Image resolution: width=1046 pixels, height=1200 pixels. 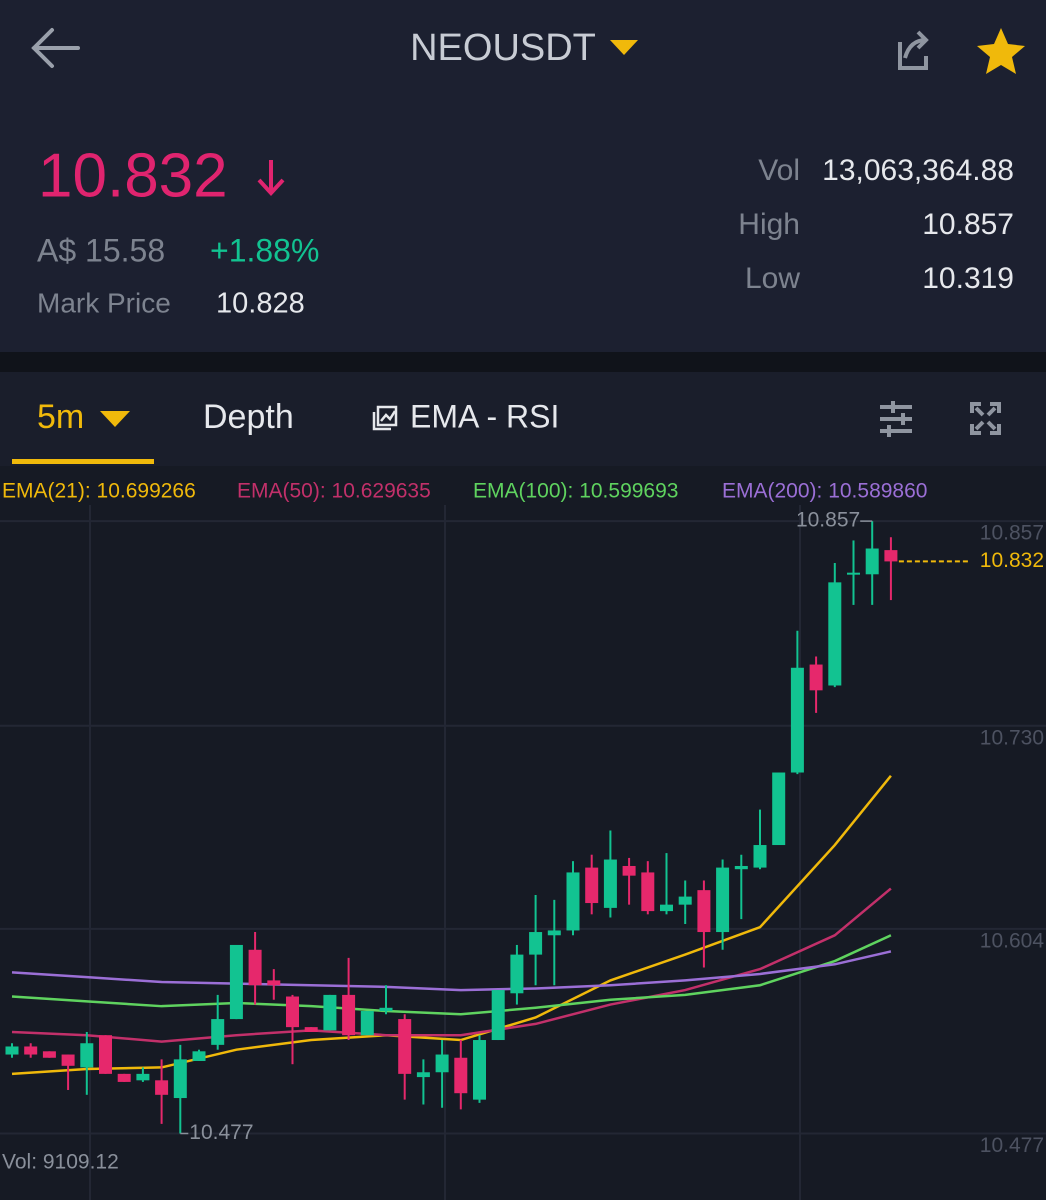 What do you see at coordinates (523, 362) in the screenshot?
I see `separator` at bounding box center [523, 362].